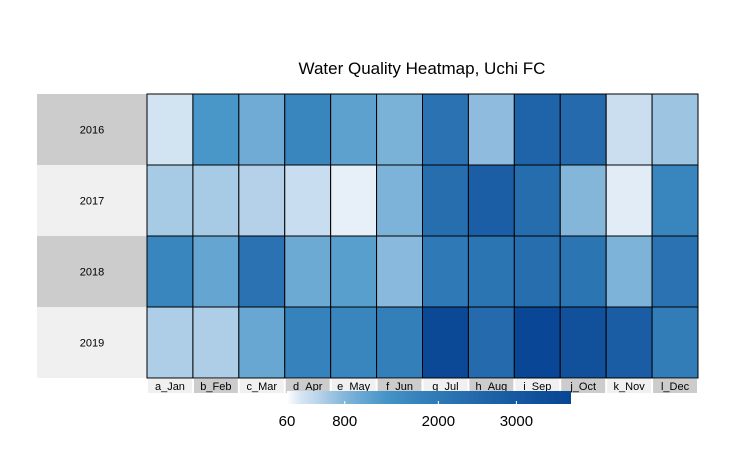 The image size is (736, 459). I want to click on column-label: f_Jun, so click(399, 387).